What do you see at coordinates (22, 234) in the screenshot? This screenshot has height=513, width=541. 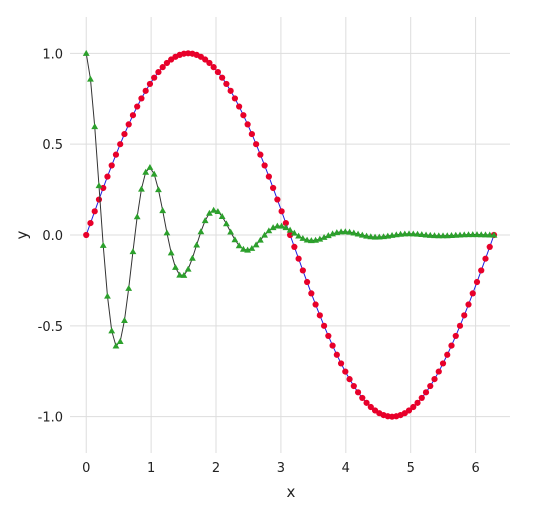 I see `y-axis-label: y` at bounding box center [22, 234].